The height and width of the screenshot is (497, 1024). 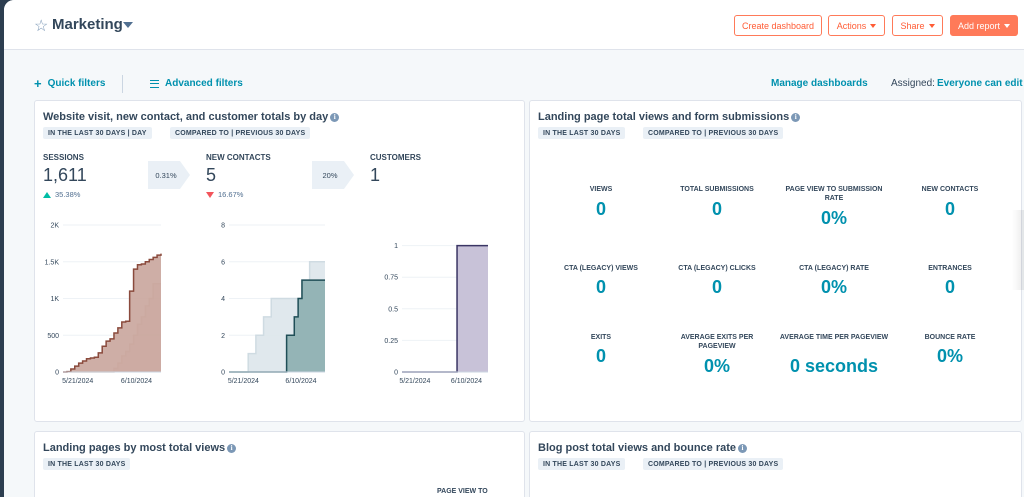 I want to click on y-tick-label: 8, so click(x=223, y=226).